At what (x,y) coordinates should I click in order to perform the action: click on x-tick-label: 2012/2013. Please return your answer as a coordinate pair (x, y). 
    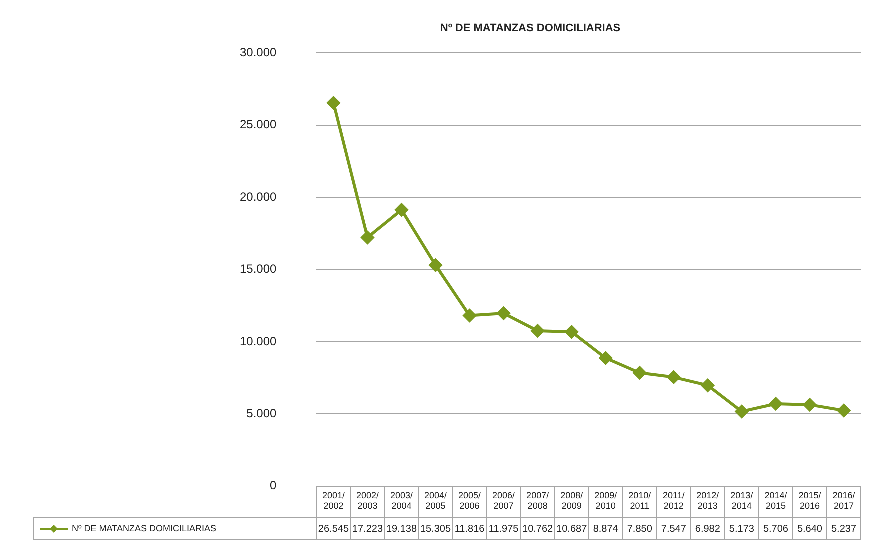
    Looking at the image, I should click on (708, 501).